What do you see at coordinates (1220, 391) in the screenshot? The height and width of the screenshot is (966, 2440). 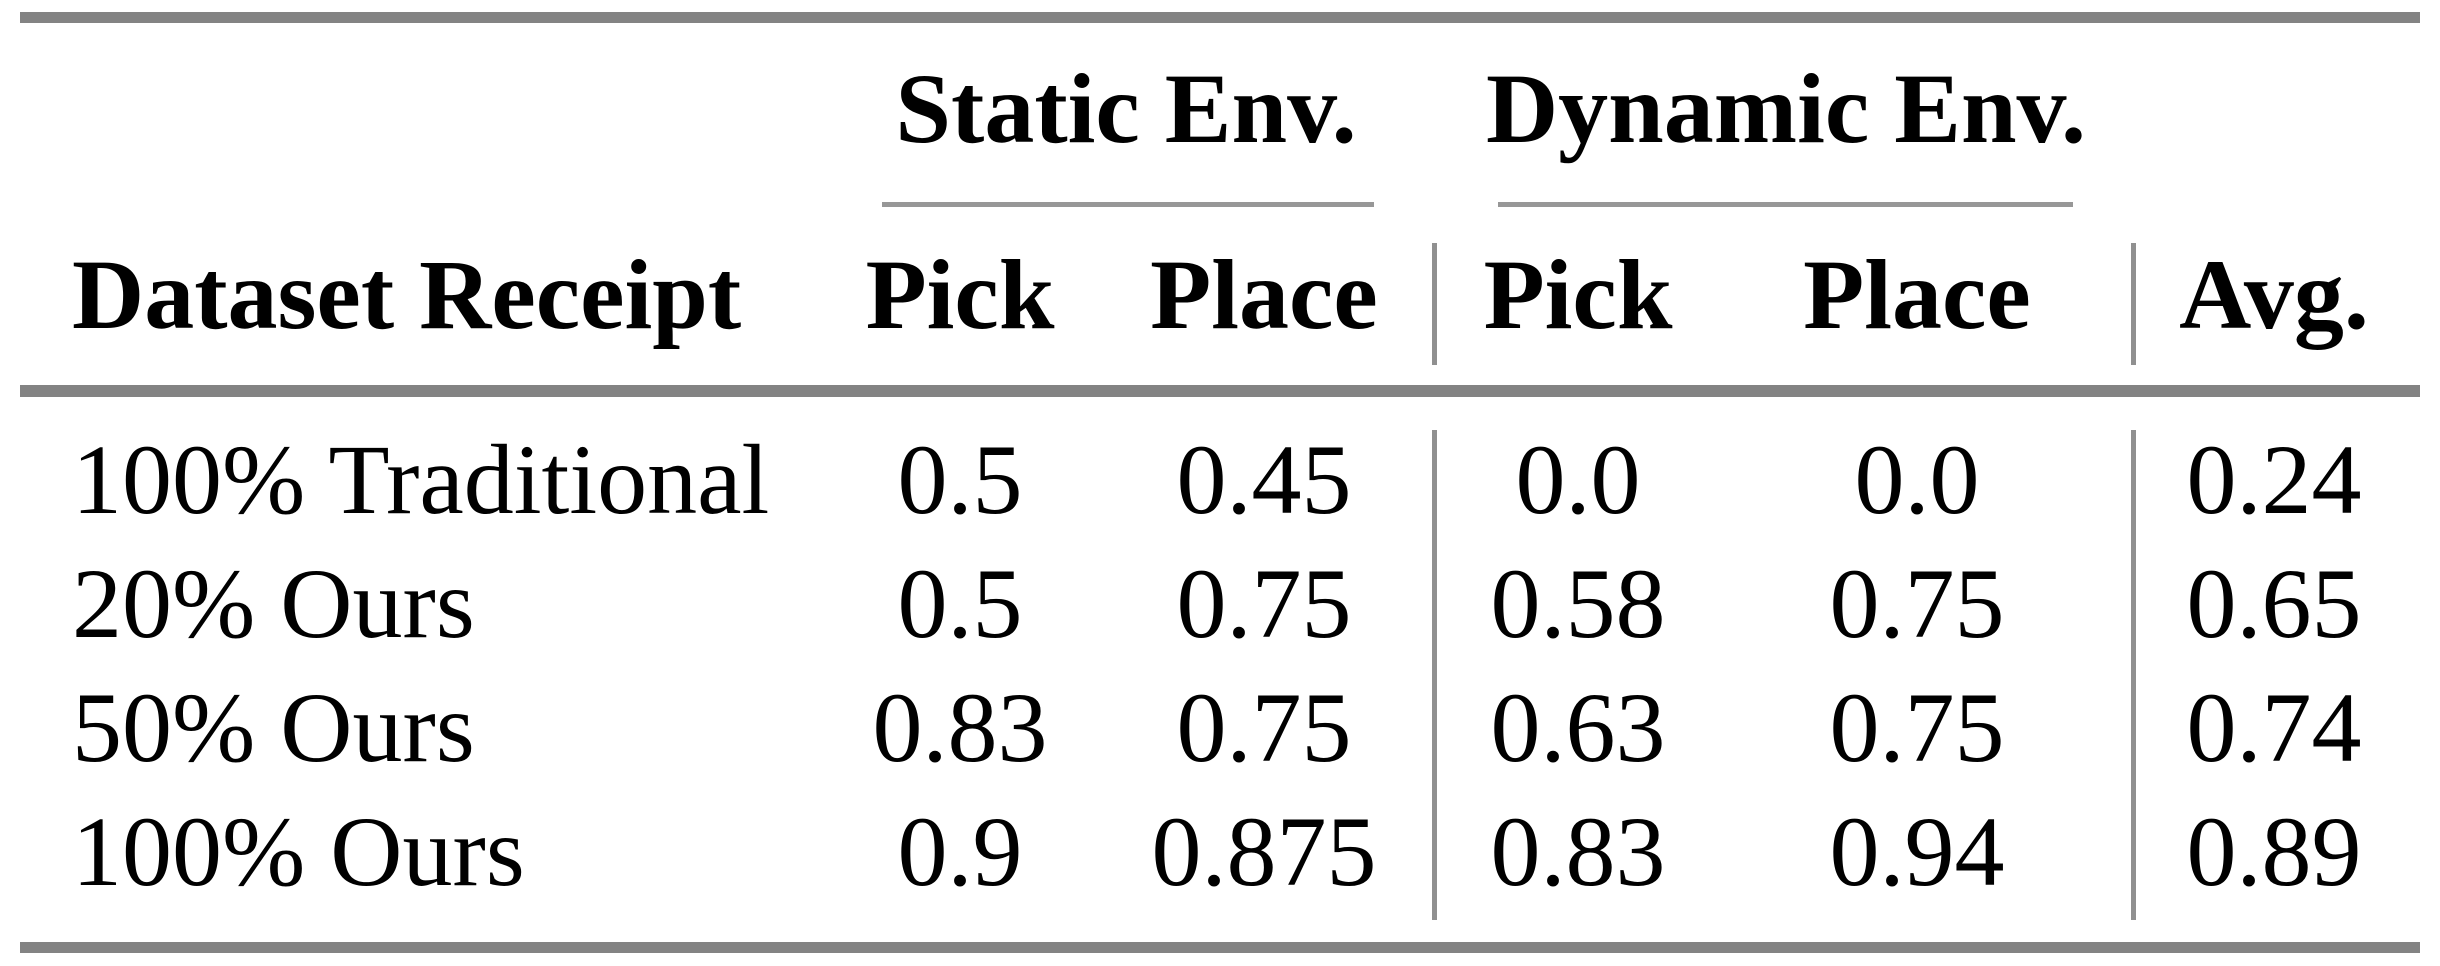 I see `table-header-rule` at bounding box center [1220, 391].